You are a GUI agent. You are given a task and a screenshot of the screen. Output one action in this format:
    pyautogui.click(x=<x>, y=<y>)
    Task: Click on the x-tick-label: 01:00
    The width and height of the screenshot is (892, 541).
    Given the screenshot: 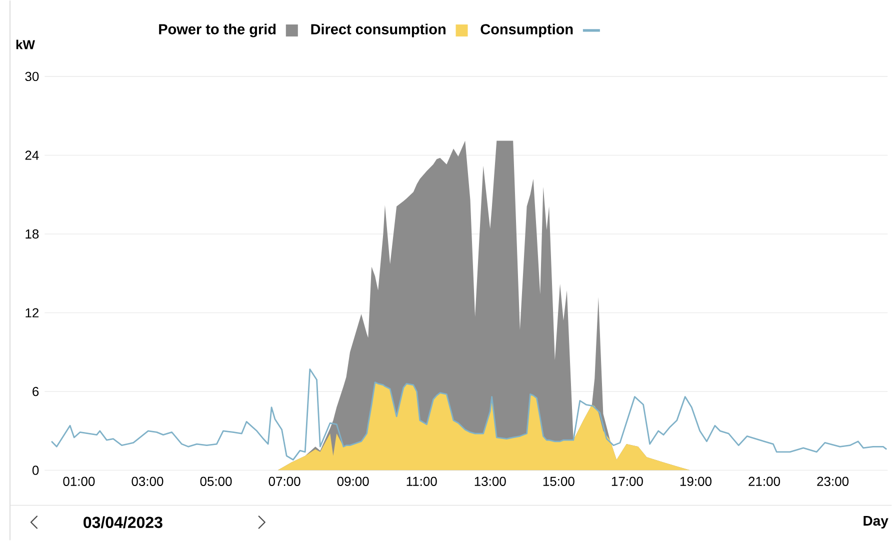 What is the action you would take?
    pyautogui.click(x=79, y=481)
    